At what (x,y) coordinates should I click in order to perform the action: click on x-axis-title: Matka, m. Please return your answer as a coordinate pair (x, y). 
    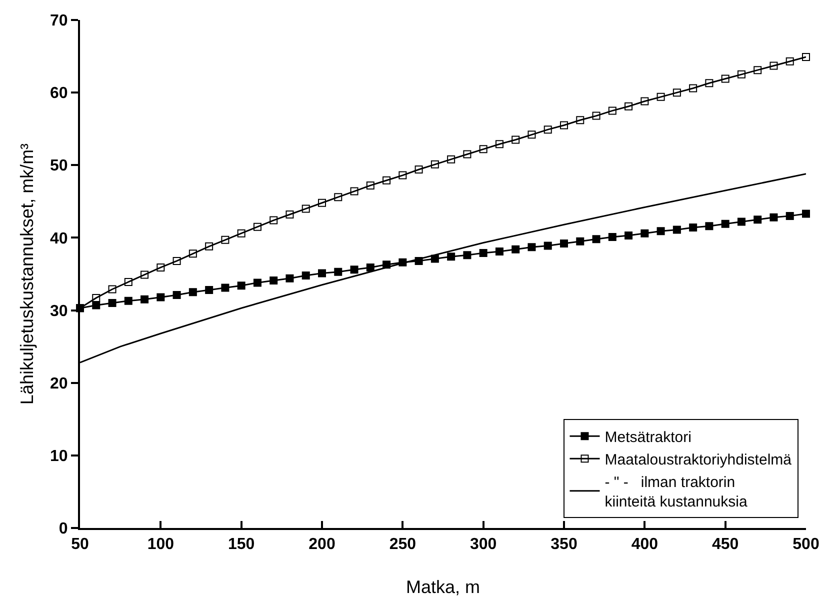
    Looking at the image, I should click on (443, 587).